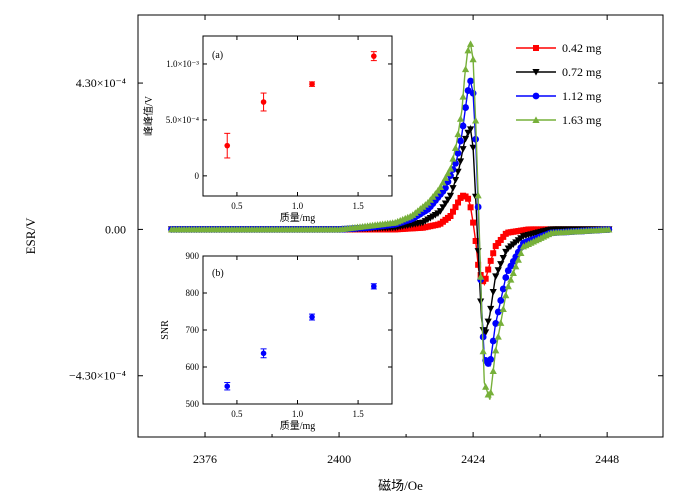 The image size is (700, 496). I want to click on inset-panel-label: (a), so click(217, 55).